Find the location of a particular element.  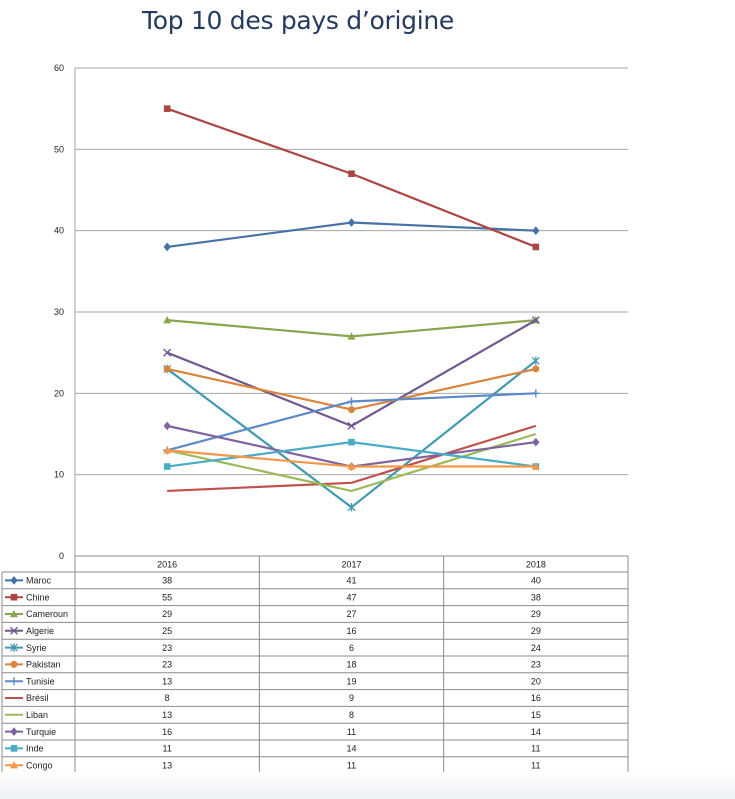

legend-series-name: Pakistan is located at coordinates (43, 665).